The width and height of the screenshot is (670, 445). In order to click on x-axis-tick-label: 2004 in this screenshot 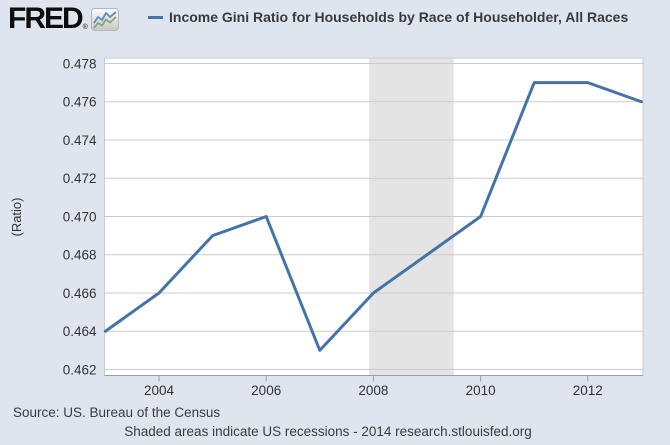, I will do `click(159, 390)`.